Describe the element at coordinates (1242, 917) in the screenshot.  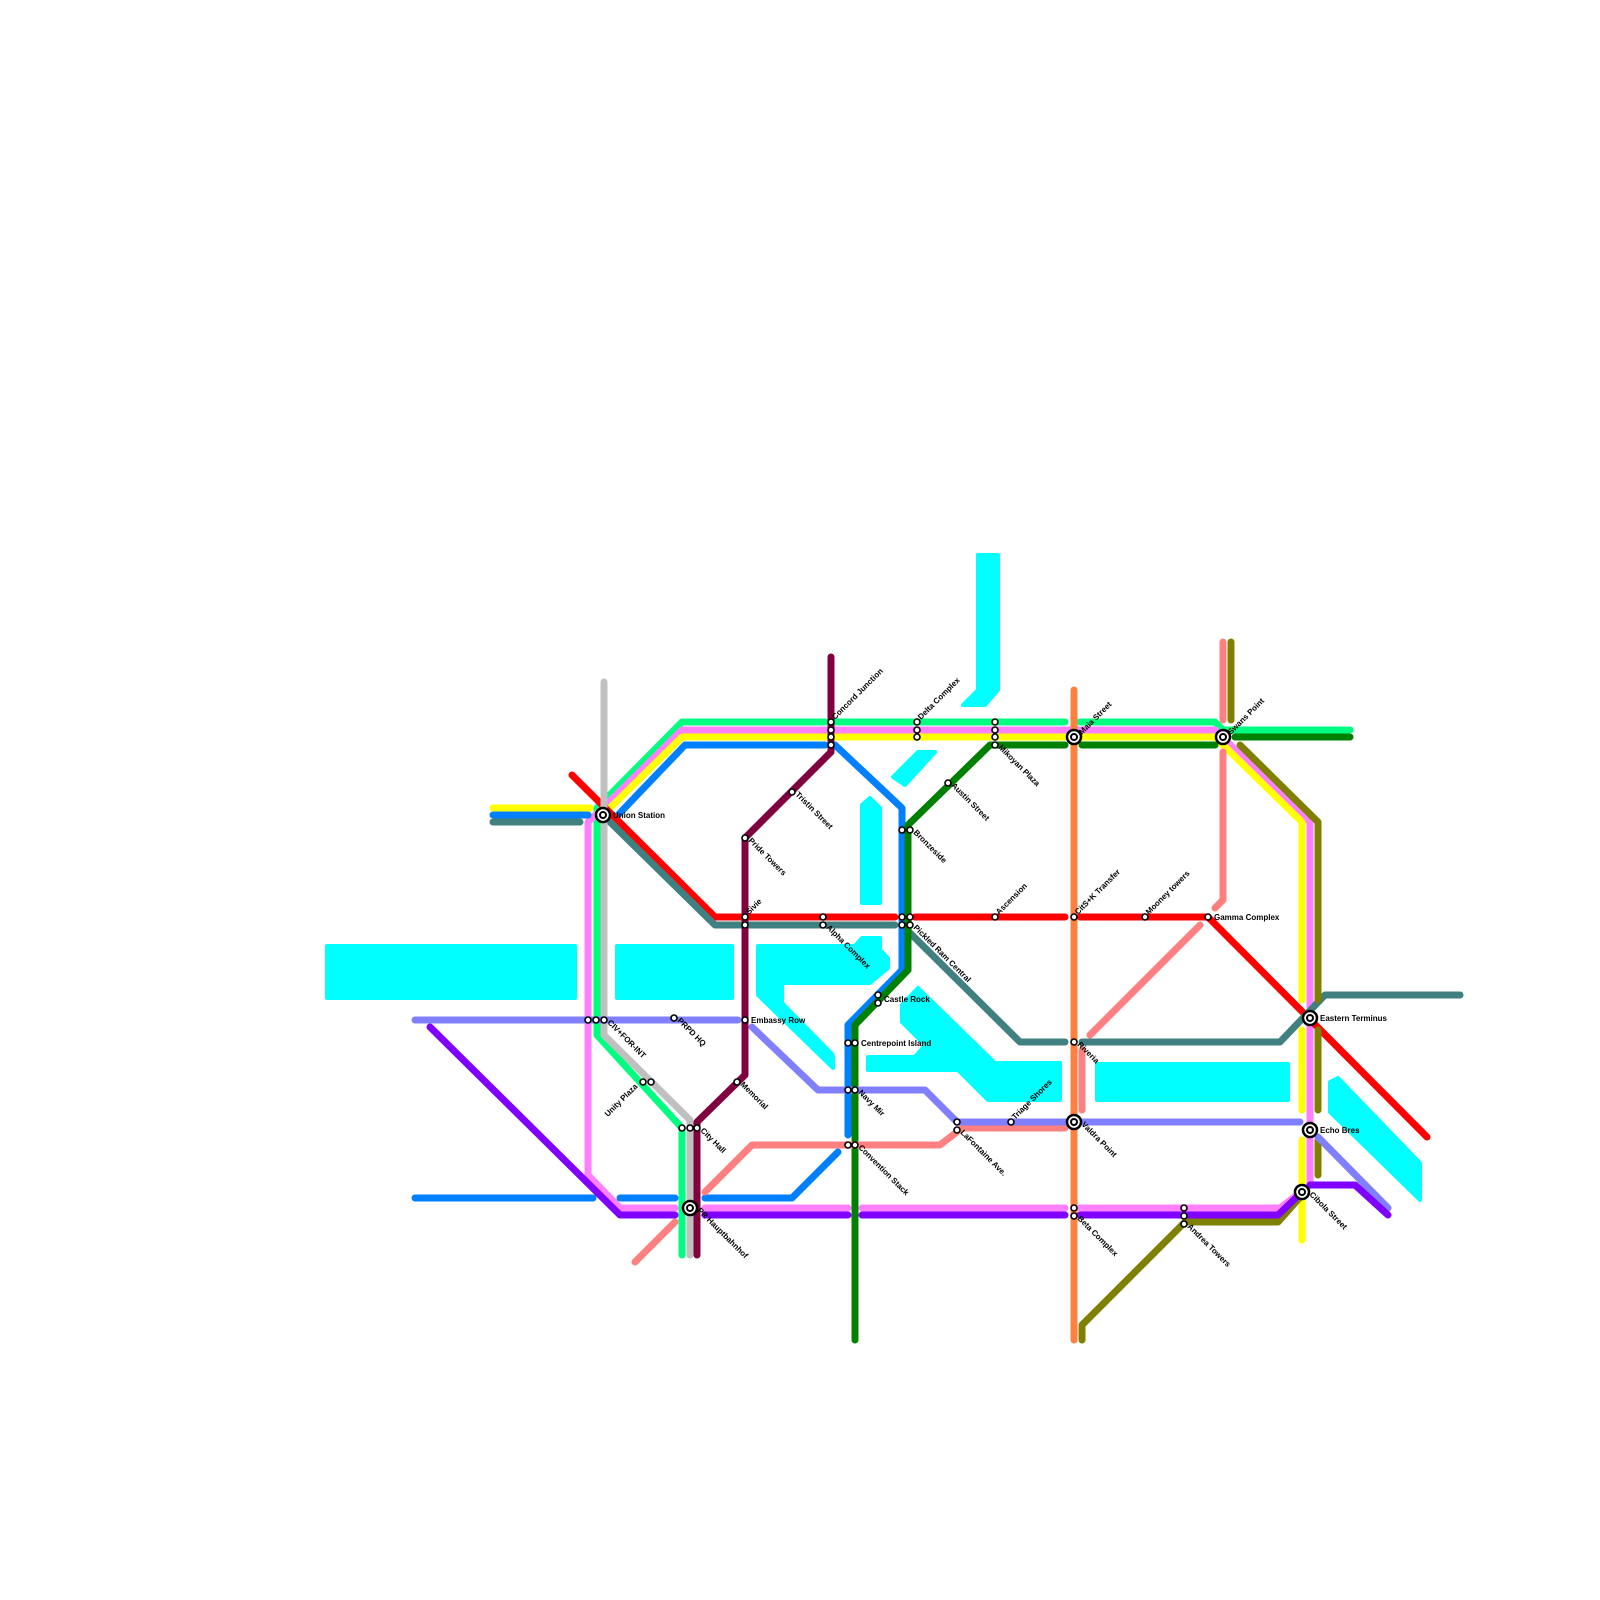
I see `station: Gamma Complex` at that location.